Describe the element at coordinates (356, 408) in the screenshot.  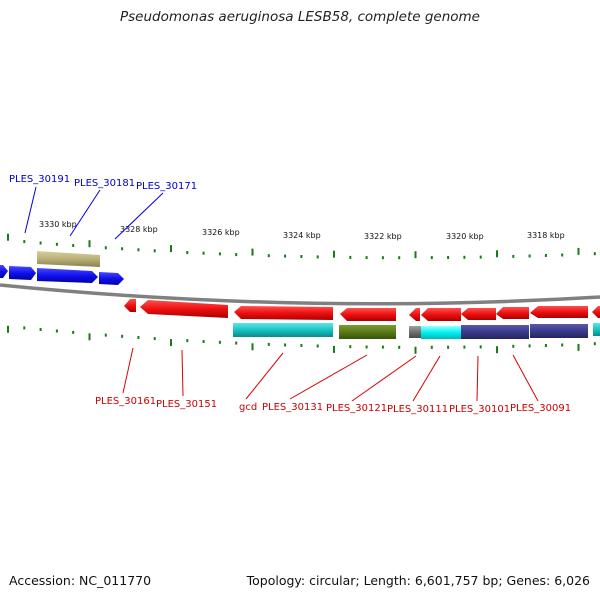
I see `gene-label-ples-30121: PLES_30121` at that location.